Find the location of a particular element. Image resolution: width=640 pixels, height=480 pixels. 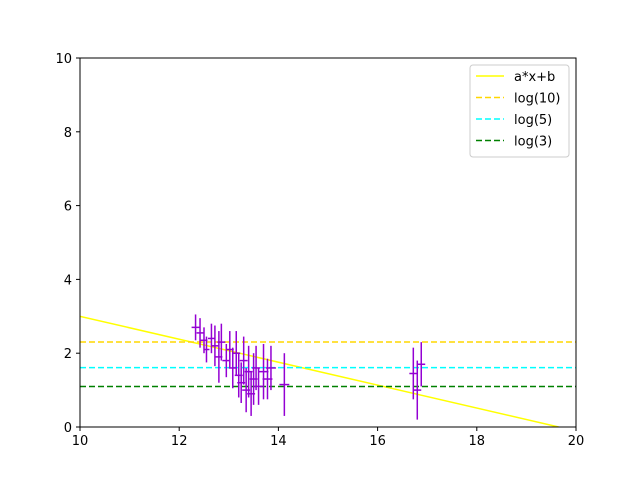

x-tick-label: 16 is located at coordinates (377, 441).